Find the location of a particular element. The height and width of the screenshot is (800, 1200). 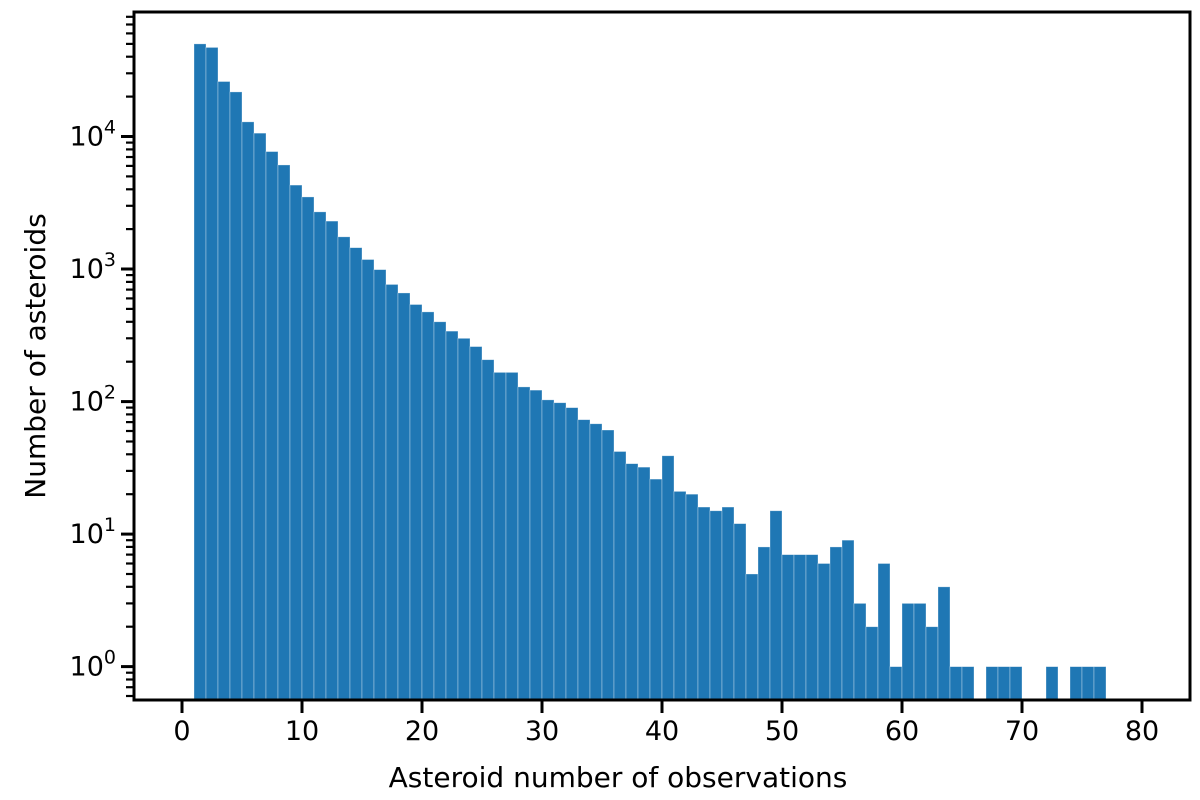

x-tick-label: 40 is located at coordinates (662, 731).